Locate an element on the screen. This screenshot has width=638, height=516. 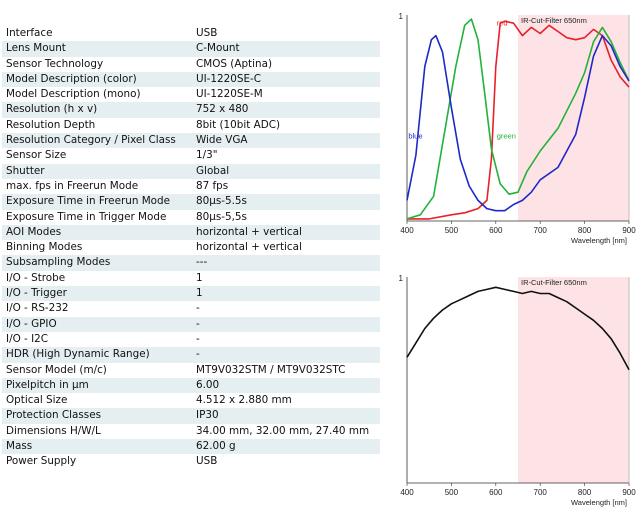
spec-row: Pixelpitch in µm 6.00 is located at coordinates (191, 385).